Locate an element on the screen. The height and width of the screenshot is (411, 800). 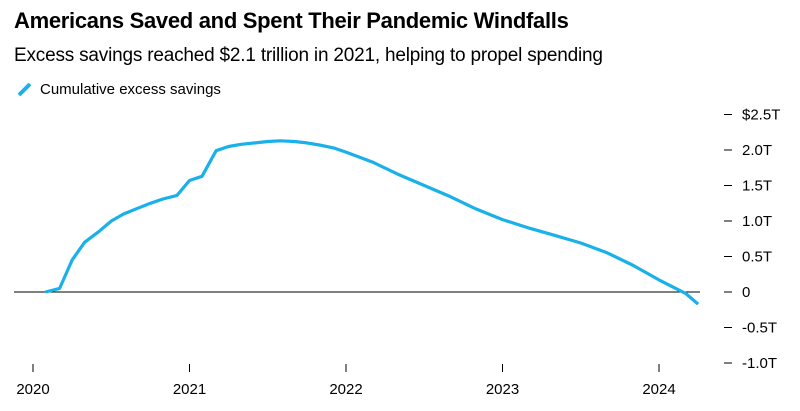
x-tick-label: 2020 is located at coordinates (32, 389).